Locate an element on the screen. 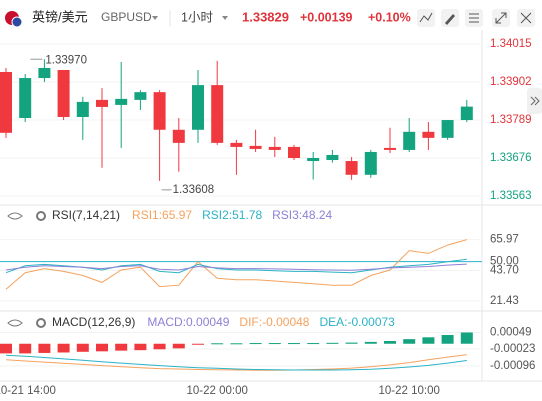 This screenshot has height=401, width=542. fullscreen-icon is located at coordinates (501, 18).